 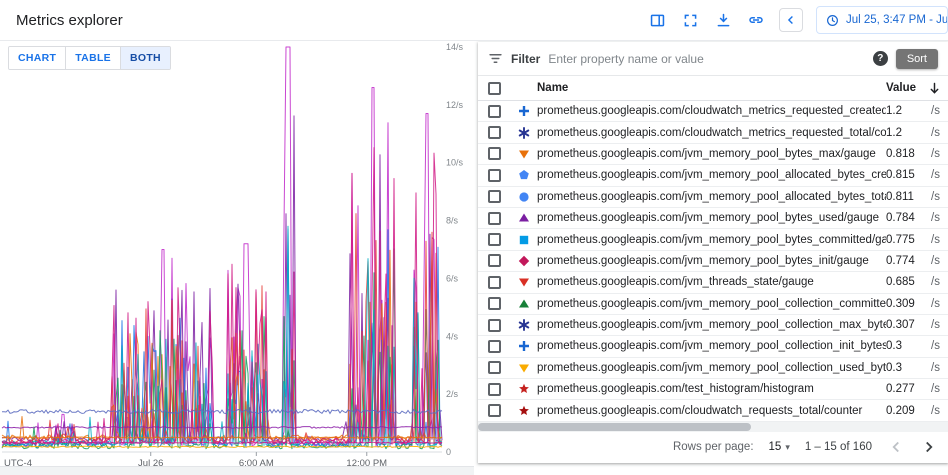 I want to click on next-page-button, so click(x=929, y=447).